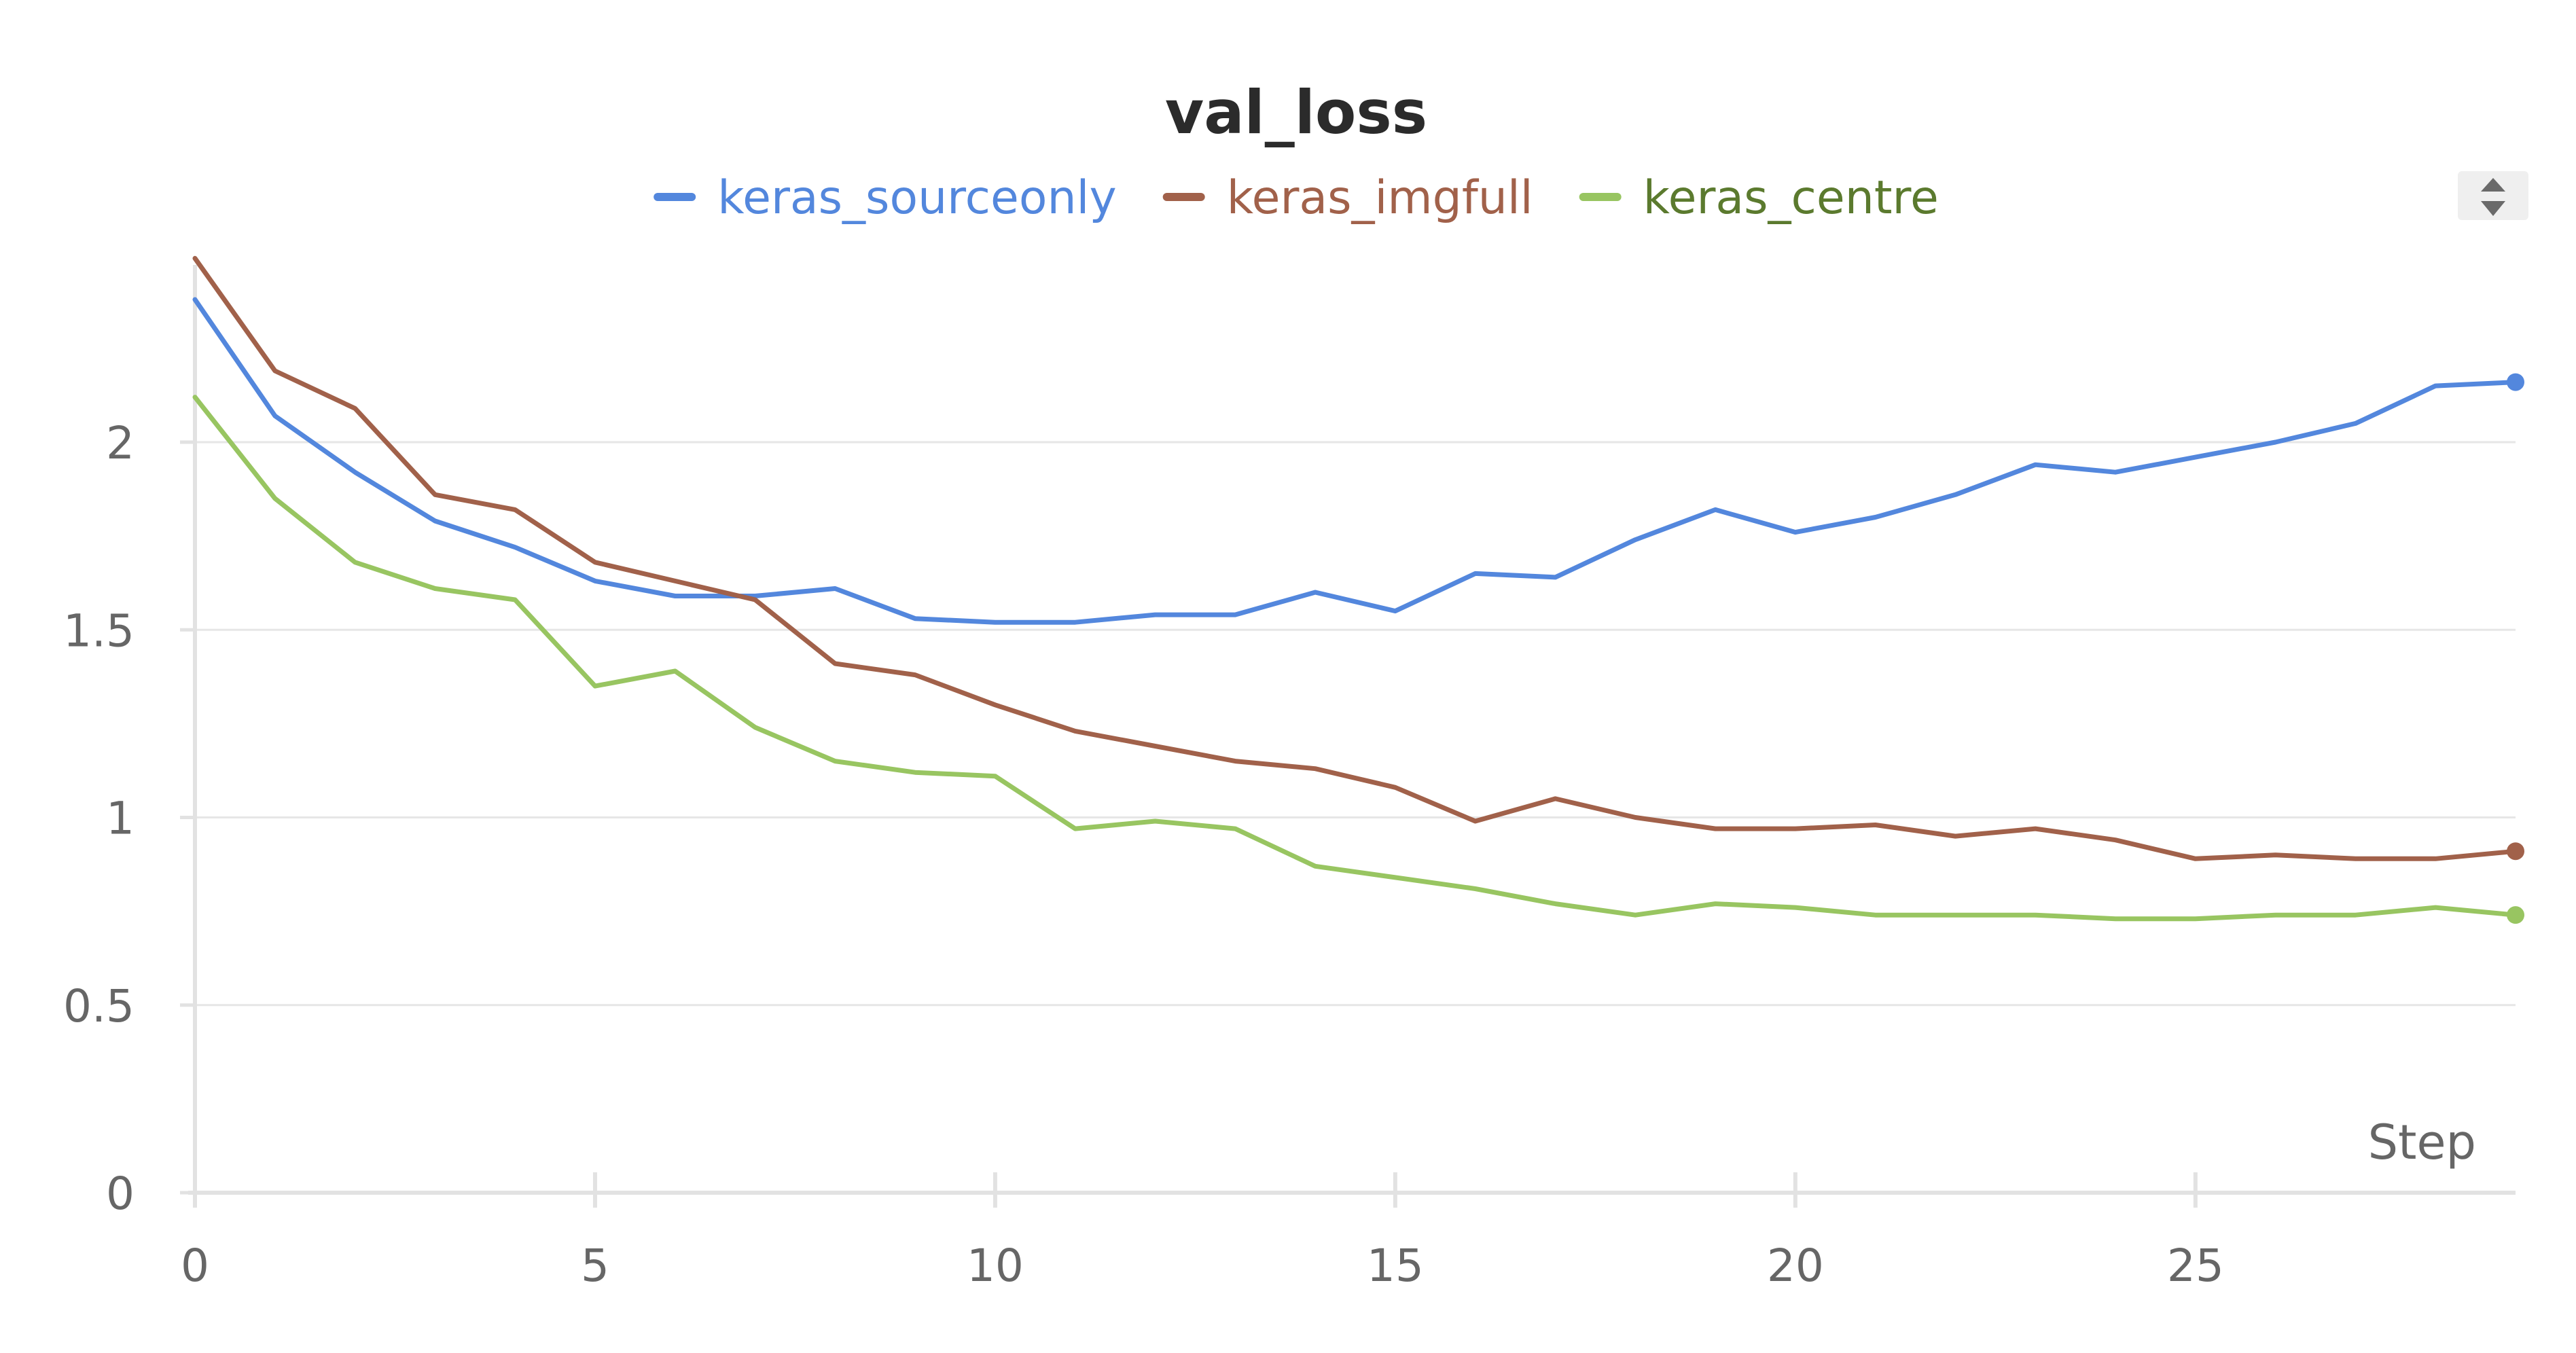 The height and width of the screenshot is (1353, 2576). Describe the element at coordinates (2515, 382) in the screenshot. I see `series-endpoint-keras_sourceonly` at that location.